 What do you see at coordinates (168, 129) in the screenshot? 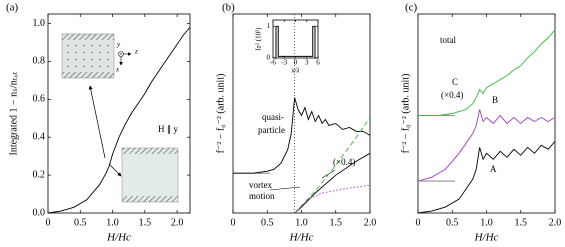
I see `annotation: H ∥ y` at bounding box center [168, 129].